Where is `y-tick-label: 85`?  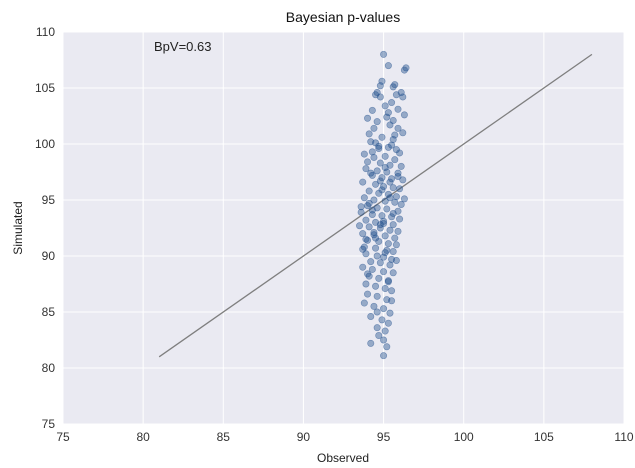 y-tick-label: 85 is located at coordinates (49, 312).